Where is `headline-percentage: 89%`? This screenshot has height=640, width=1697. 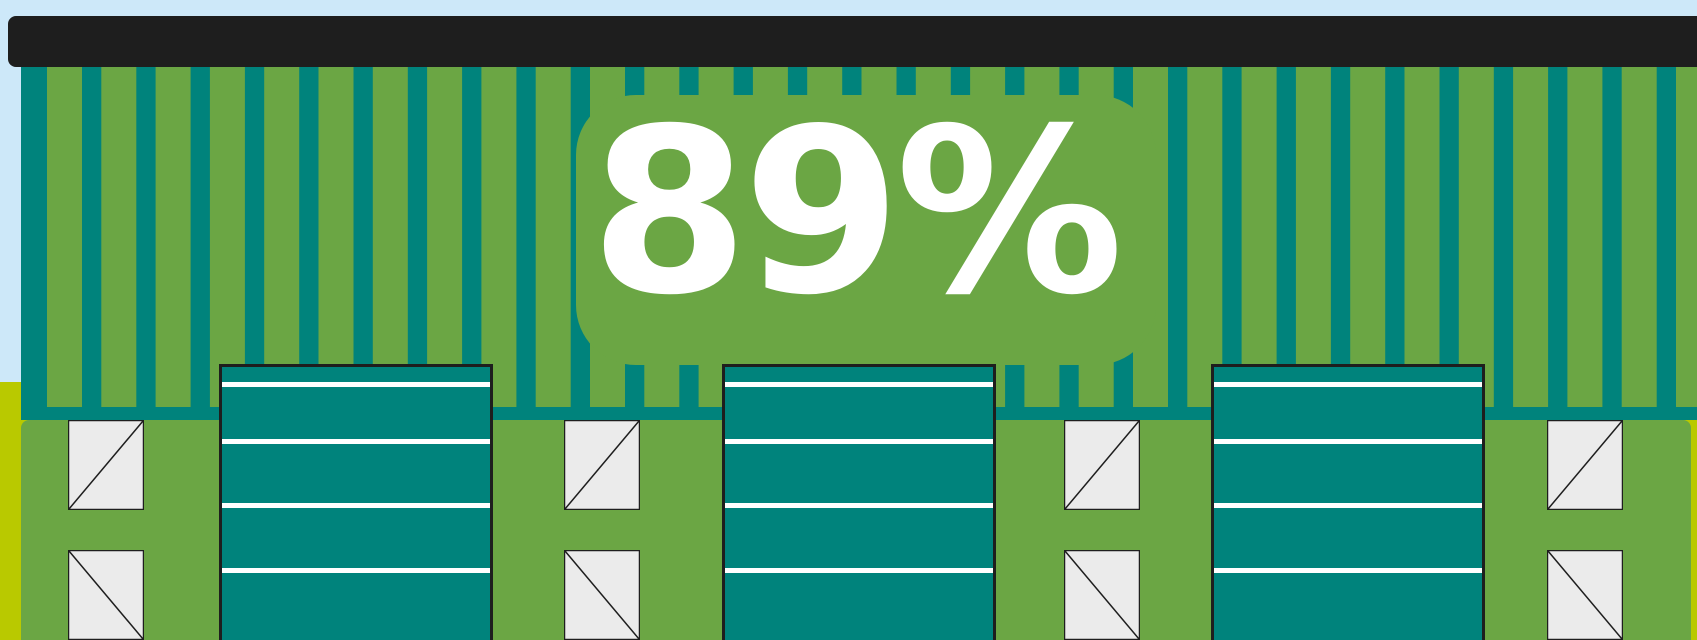 headline-percentage: 89% is located at coordinates (857, 212).